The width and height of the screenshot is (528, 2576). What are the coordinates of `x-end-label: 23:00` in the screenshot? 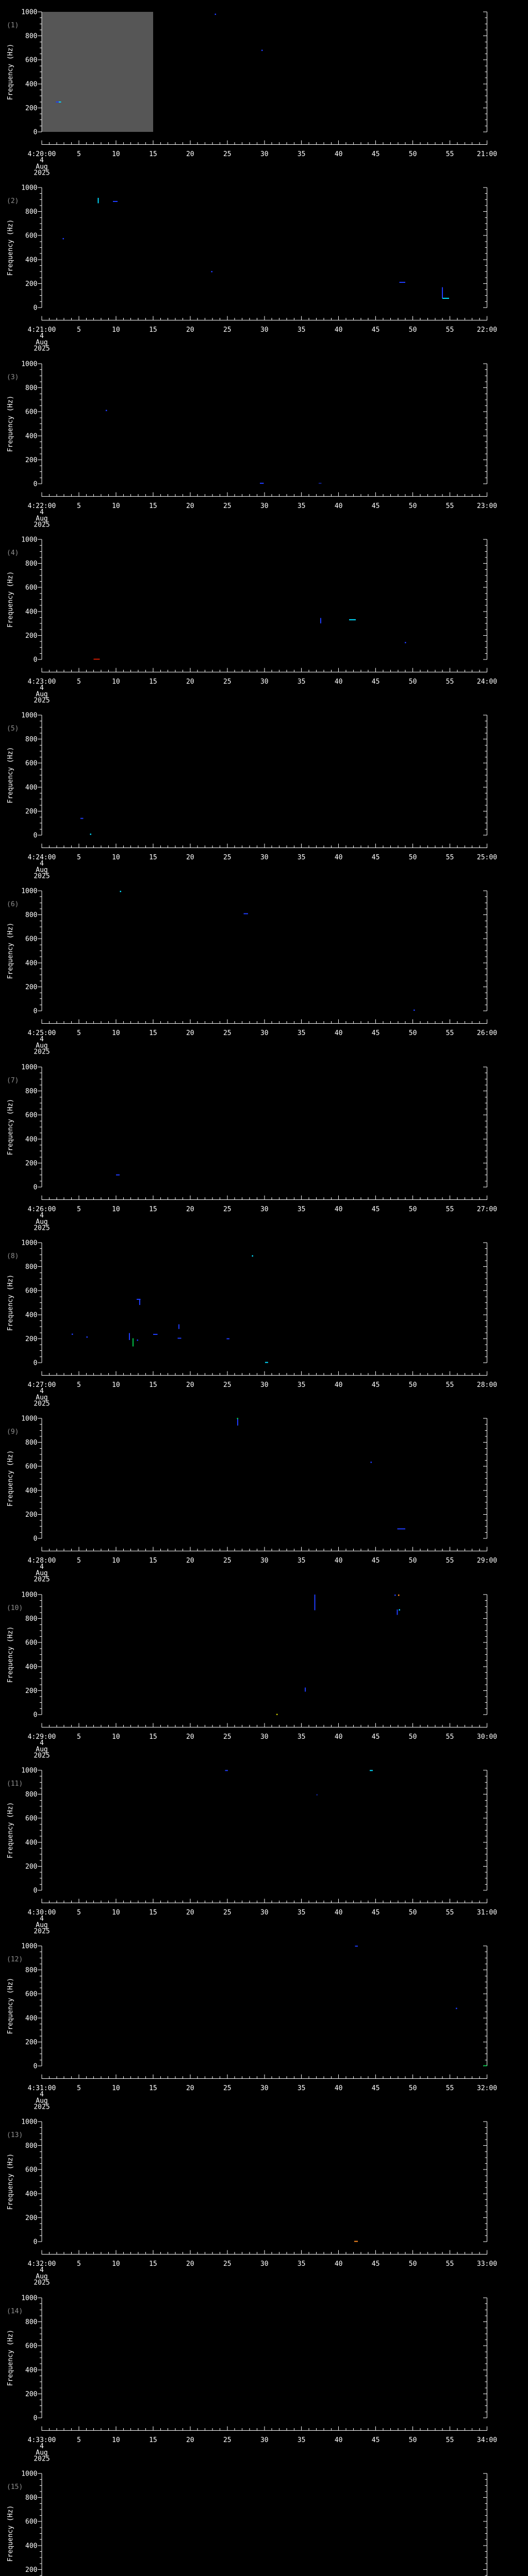 It's located at (487, 506).